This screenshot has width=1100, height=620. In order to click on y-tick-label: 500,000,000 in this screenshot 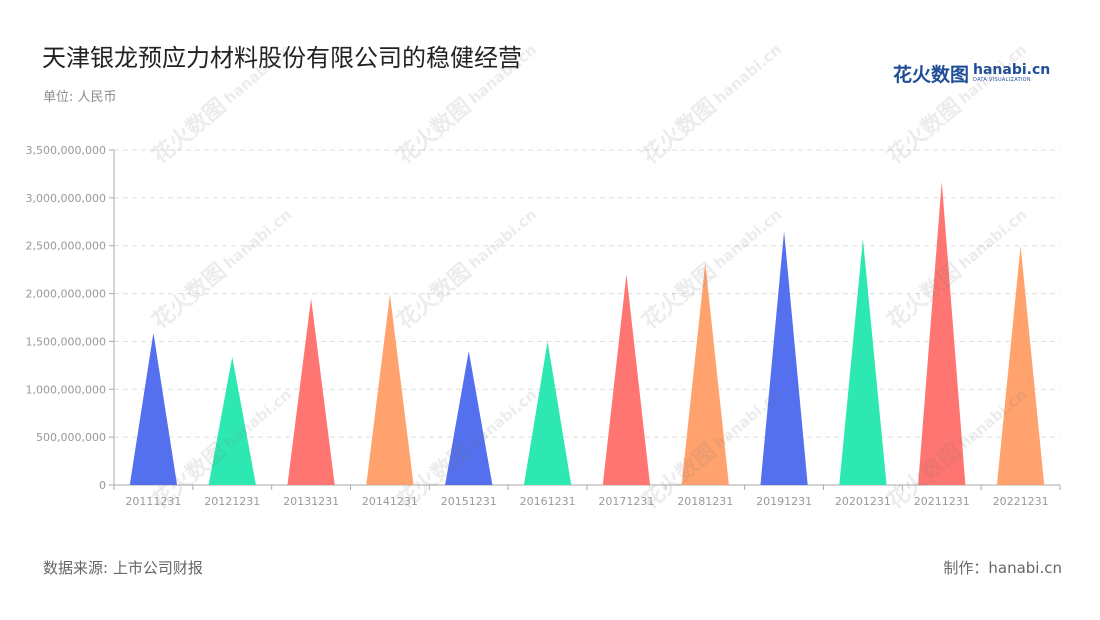, I will do `click(71, 437)`.